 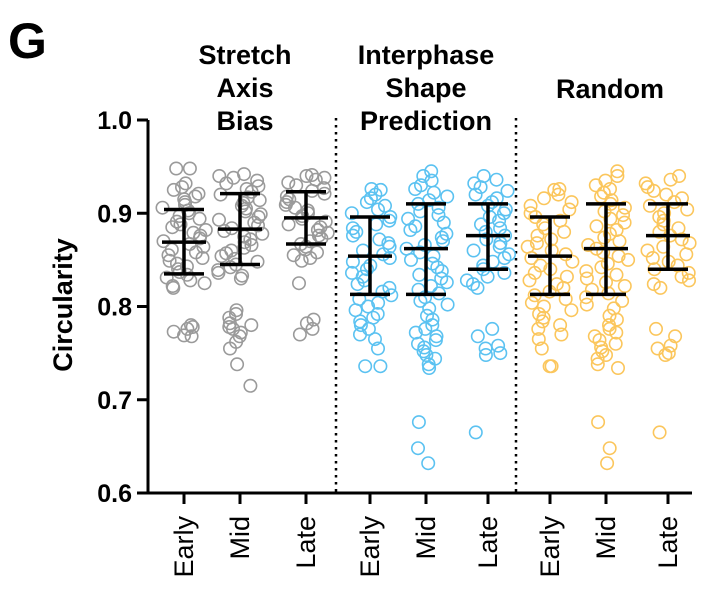 I want to click on y-axis-label: Circularity, so click(x=63, y=305).